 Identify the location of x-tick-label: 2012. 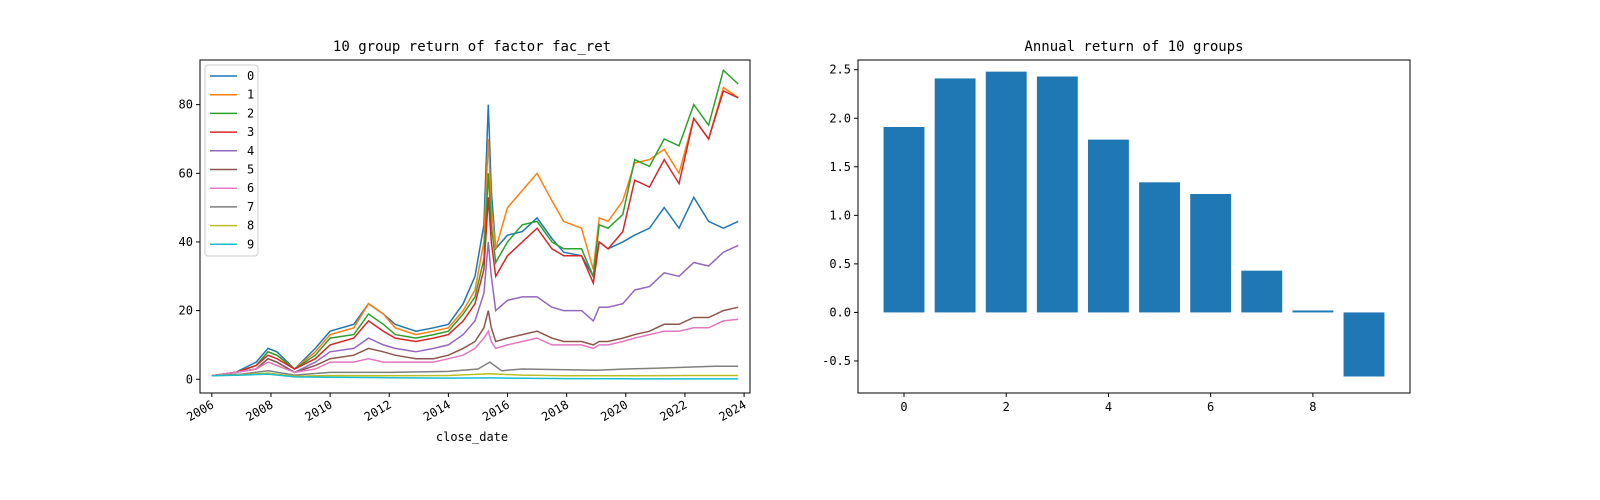
(378, 410).